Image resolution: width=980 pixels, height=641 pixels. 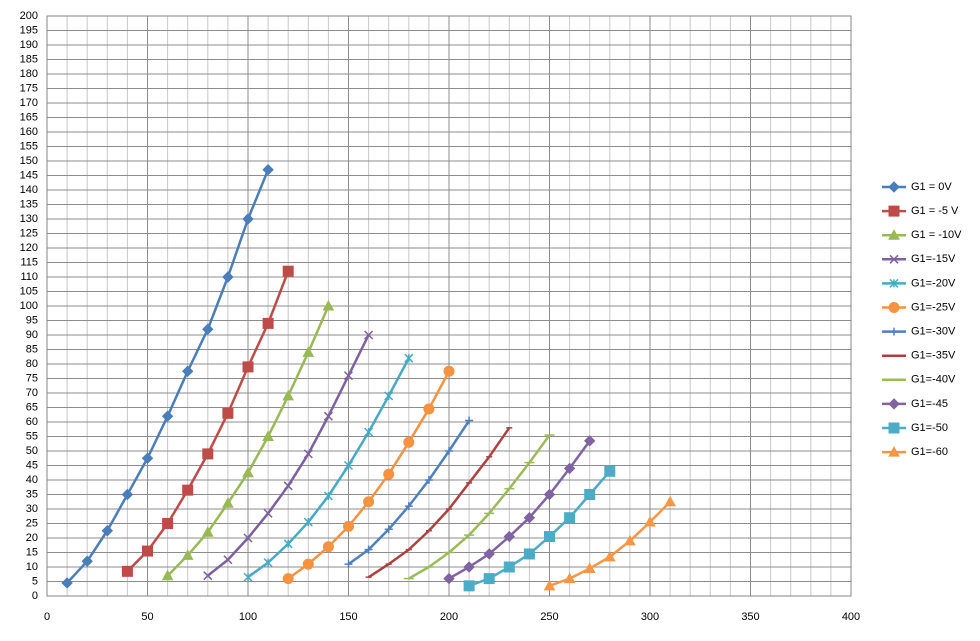 What do you see at coordinates (29, 132) in the screenshot?
I see `y-tick-label: 160` at bounding box center [29, 132].